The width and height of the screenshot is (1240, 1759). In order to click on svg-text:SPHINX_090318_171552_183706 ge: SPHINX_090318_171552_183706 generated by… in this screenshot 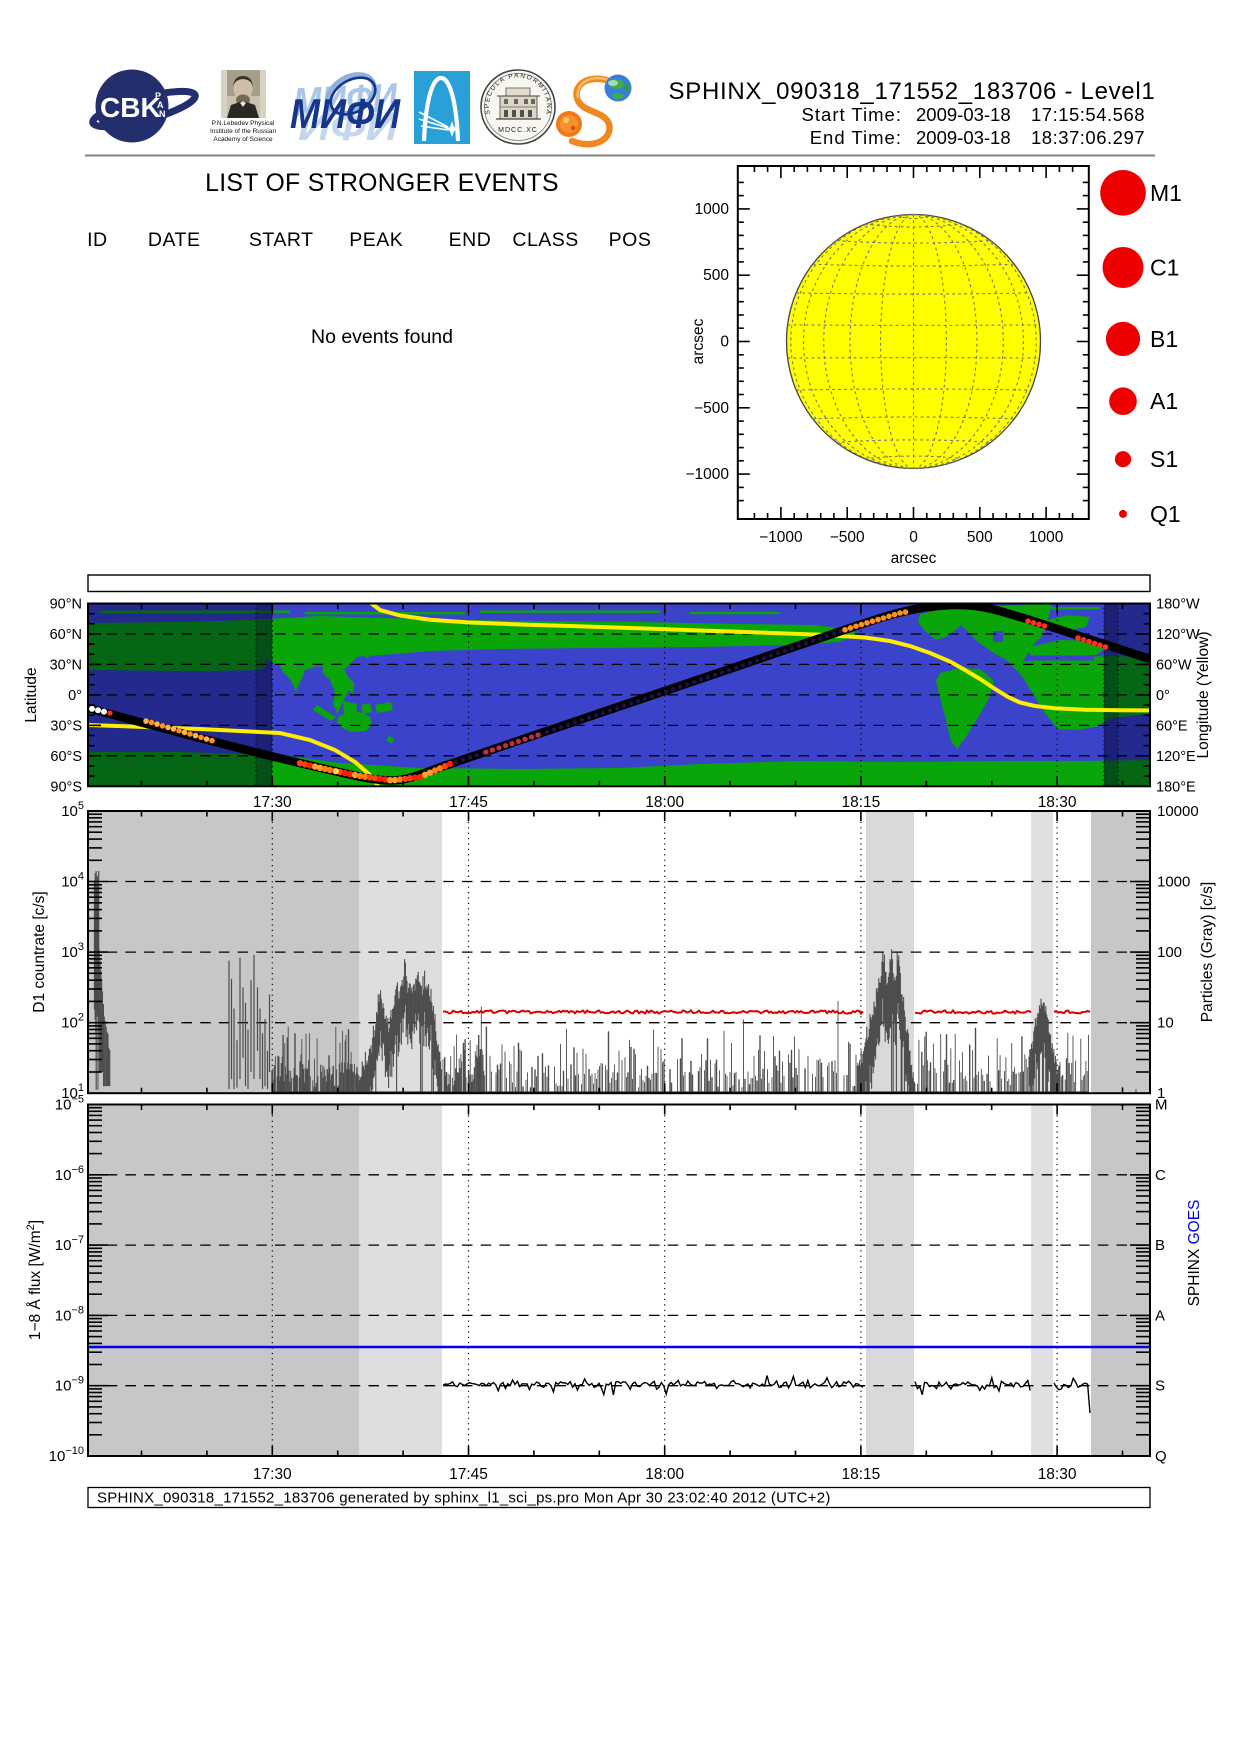, I will do `click(464, 1498)`.